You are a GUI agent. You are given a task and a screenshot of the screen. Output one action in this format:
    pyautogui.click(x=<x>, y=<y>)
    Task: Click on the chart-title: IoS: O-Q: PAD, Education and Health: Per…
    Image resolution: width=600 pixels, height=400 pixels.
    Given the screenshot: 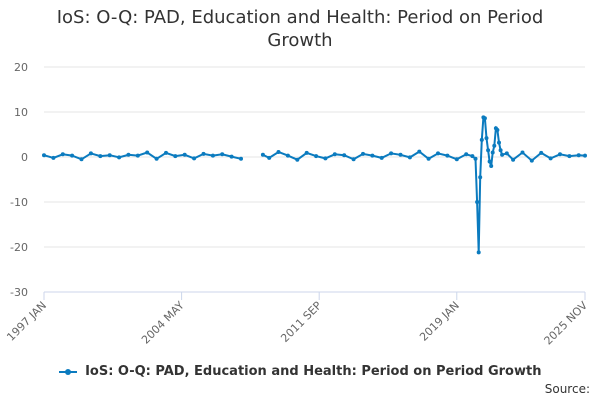 What is the action you would take?
    pyautogui.click(x=300, y=29)
    